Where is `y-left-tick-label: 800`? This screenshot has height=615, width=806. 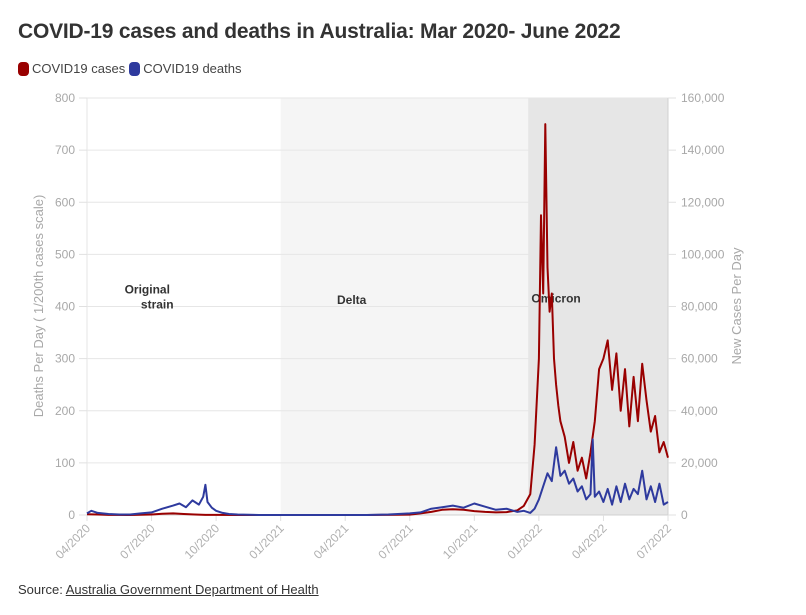
y-left-tick-label: 800 is located at coordinates (65, 98).